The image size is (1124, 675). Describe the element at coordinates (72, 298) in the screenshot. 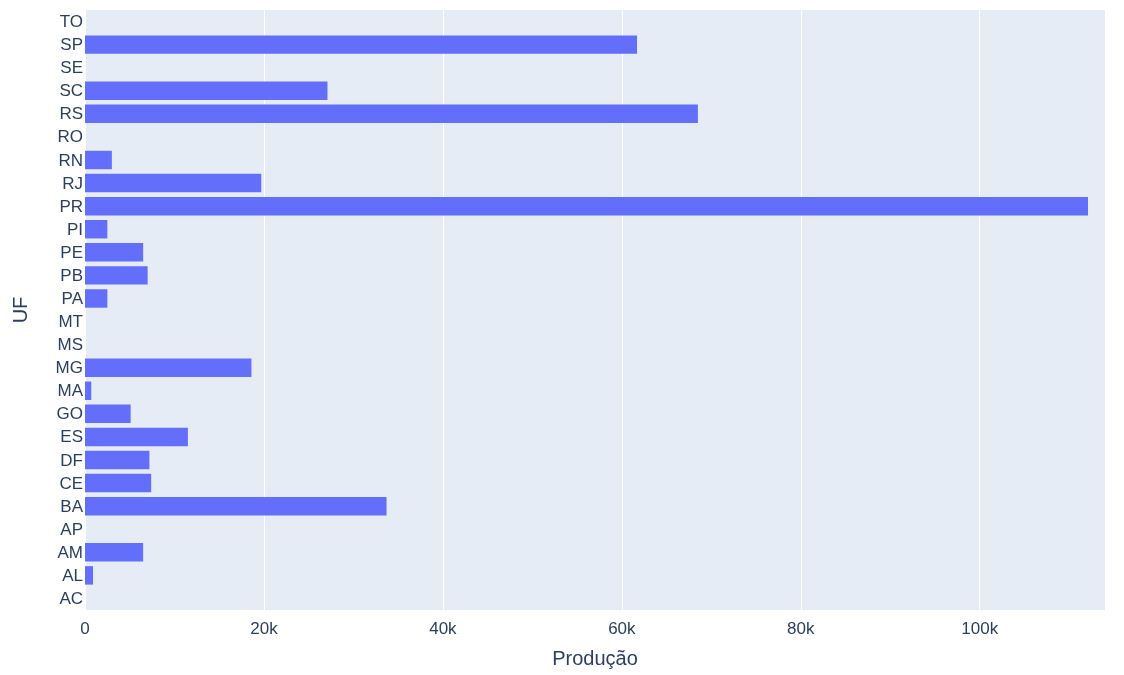

I see `y-tick-label: PA` at that location.